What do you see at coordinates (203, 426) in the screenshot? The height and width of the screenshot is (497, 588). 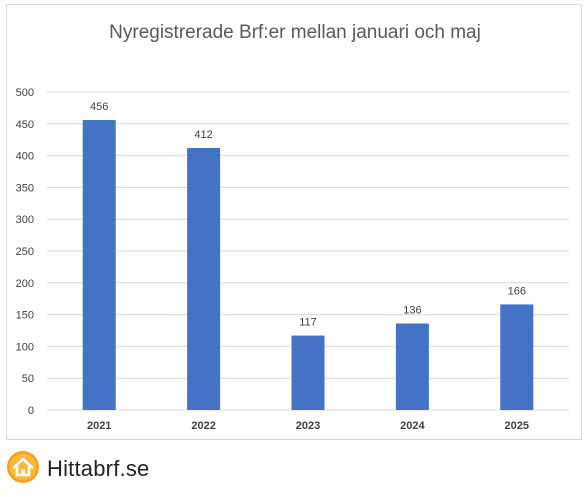 I see `x-category-label: 2022` at bounding box center [203, 426].